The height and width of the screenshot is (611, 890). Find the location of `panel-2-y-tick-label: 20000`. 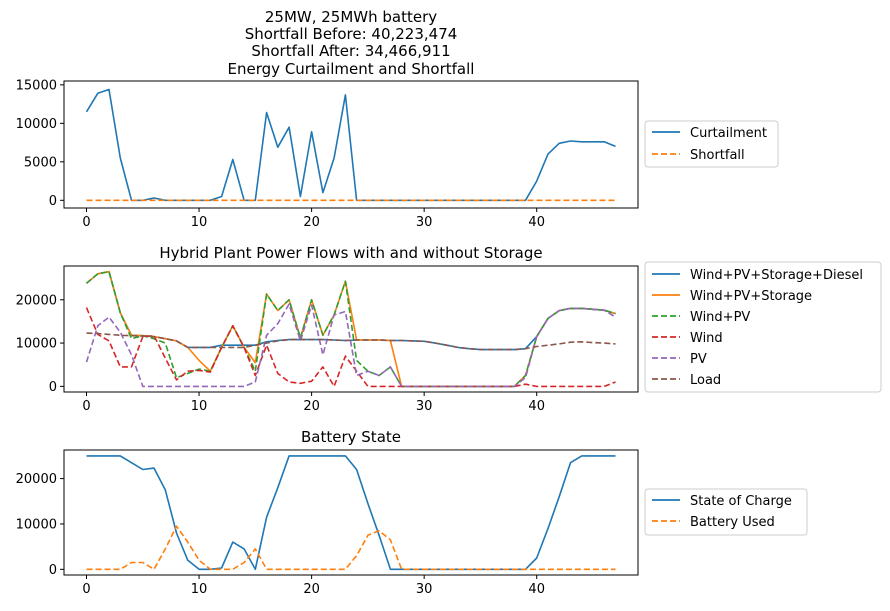

panel-2-y-tick-label: 20000 is located at coordinates (36, 300).